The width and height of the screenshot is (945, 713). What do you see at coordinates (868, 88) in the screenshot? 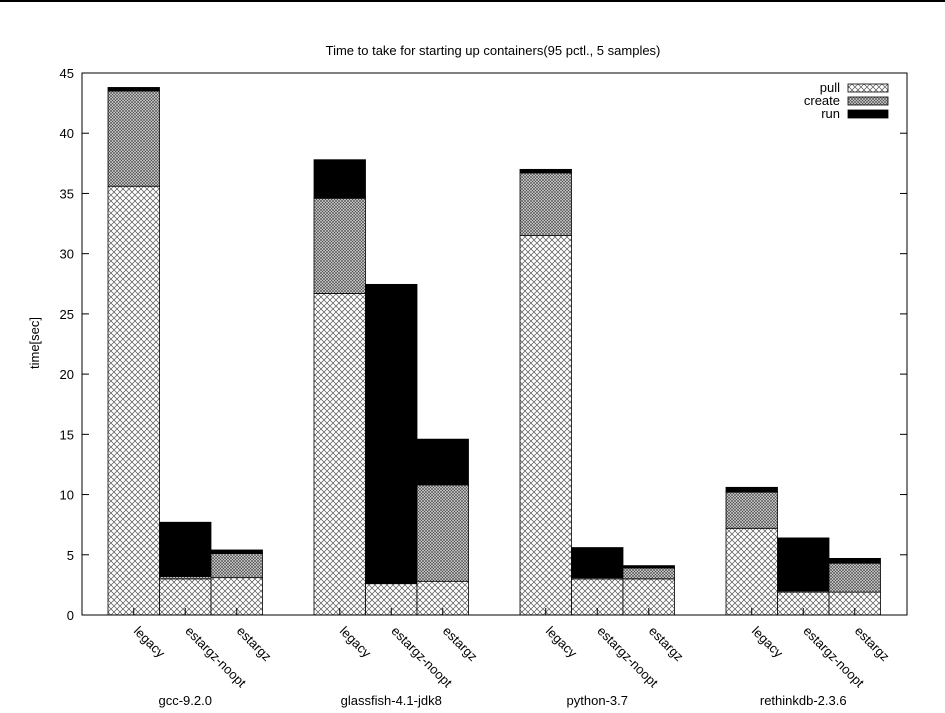
I see `legend-swatch-pull` at bounding box center [868, 88].